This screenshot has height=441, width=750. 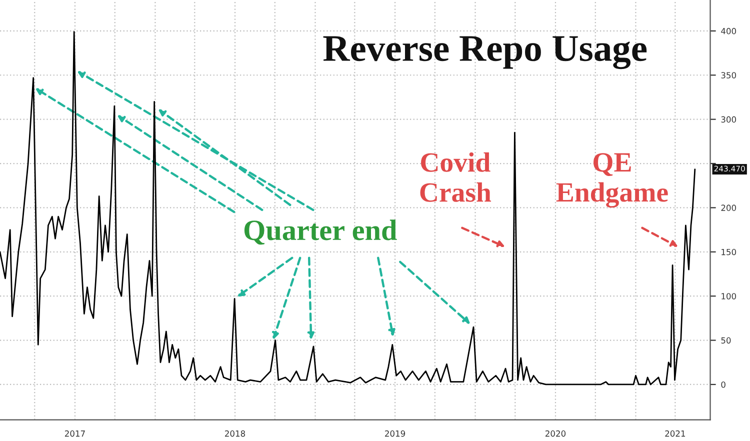 What do you see at coordinates (723, 384) in the screenshot?
I see `y-tick-label: 0` at bounding box center [723, 384].